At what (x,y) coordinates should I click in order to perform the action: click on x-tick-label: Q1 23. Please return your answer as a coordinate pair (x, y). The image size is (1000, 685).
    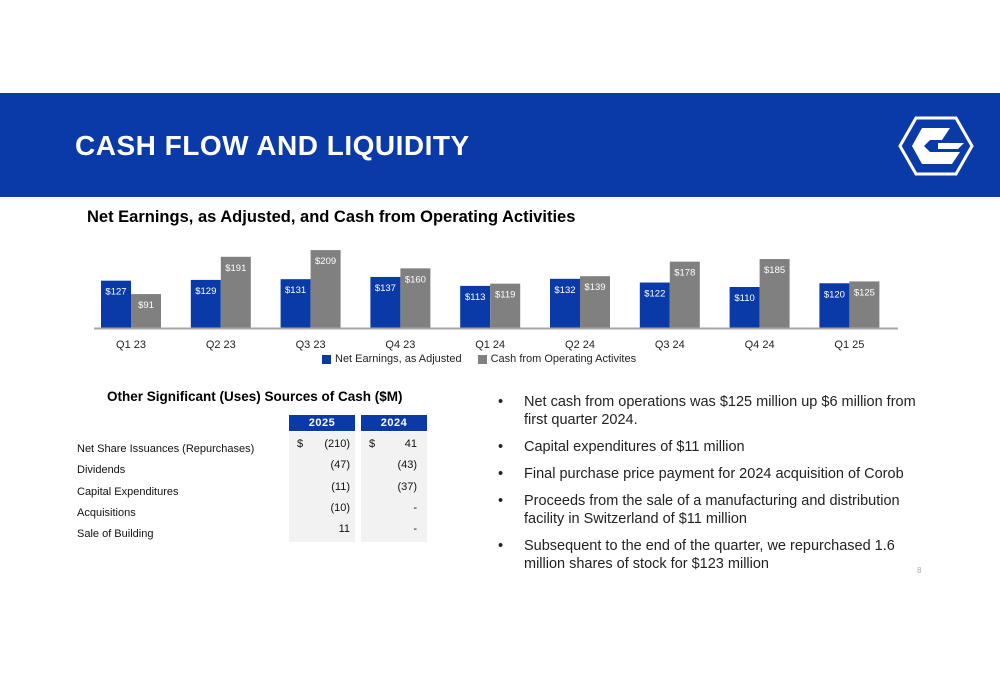
    Looking at the image, I should click on (131, 345).